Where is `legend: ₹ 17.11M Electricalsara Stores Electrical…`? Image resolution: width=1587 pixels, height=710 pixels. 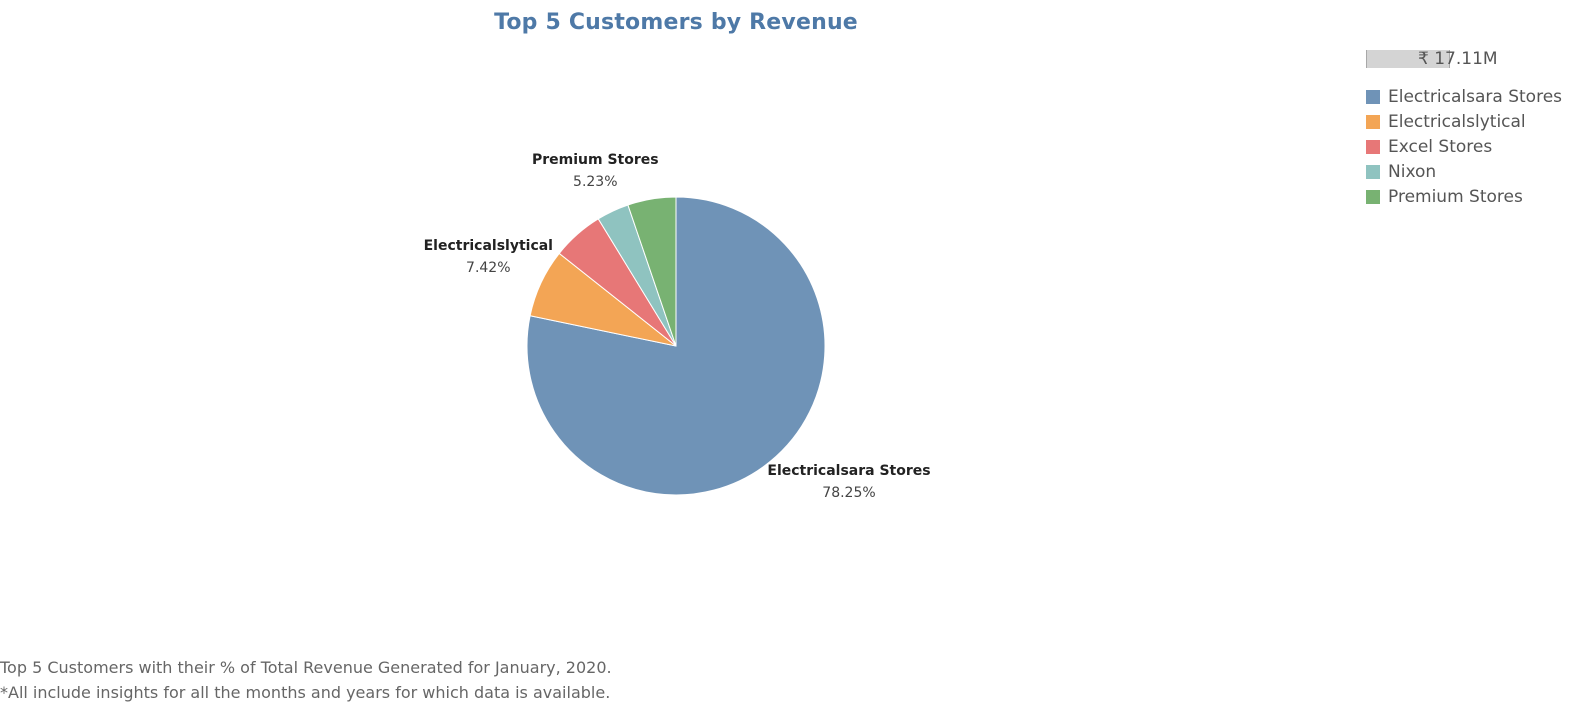 legend: ₹ 17.11M Electricalsara Stores Electrical… is located at coordinates (1473, 128).